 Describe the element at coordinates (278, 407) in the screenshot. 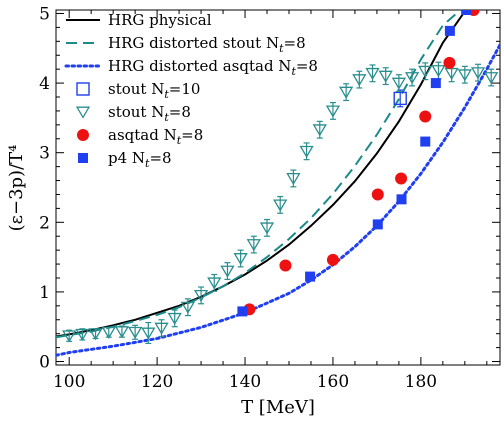

I see `x-axis-label: T [MeV]` at that location.